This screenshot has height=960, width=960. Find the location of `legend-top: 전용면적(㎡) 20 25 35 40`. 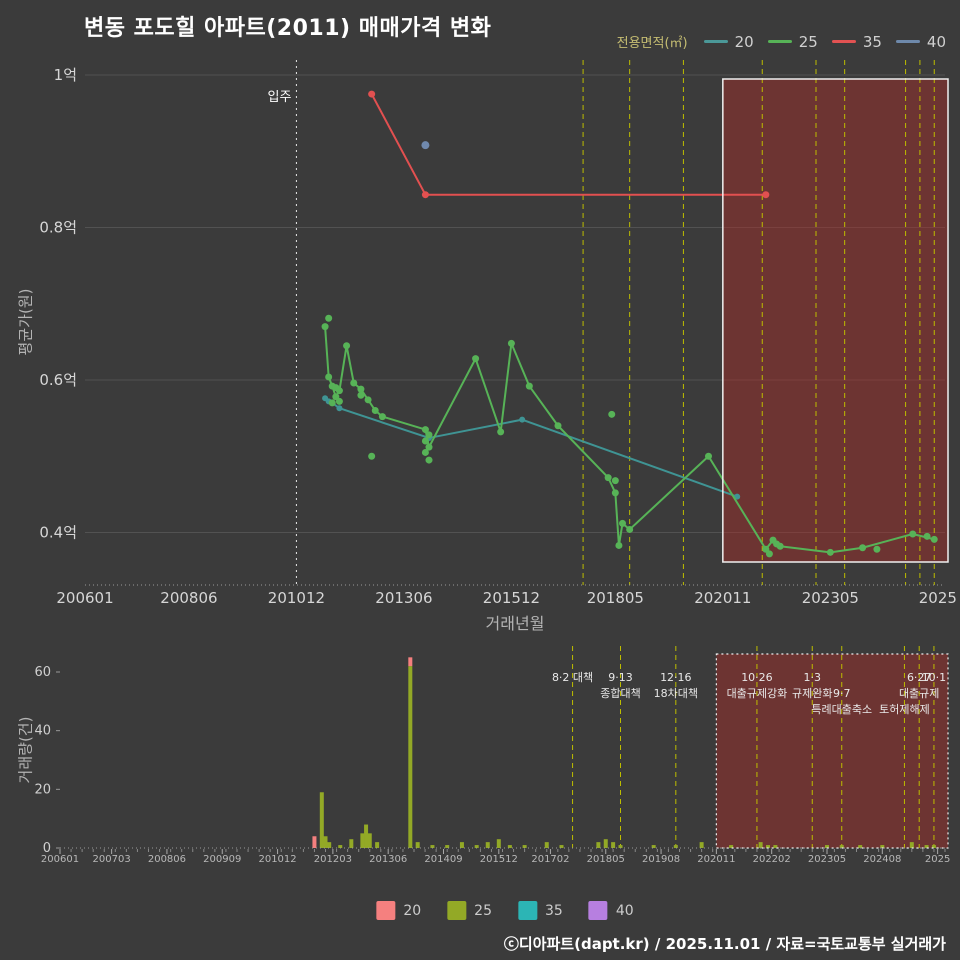

legend-top: 전용면적(㎡) 20 25 35 40 is located at coordinates (781, 42).